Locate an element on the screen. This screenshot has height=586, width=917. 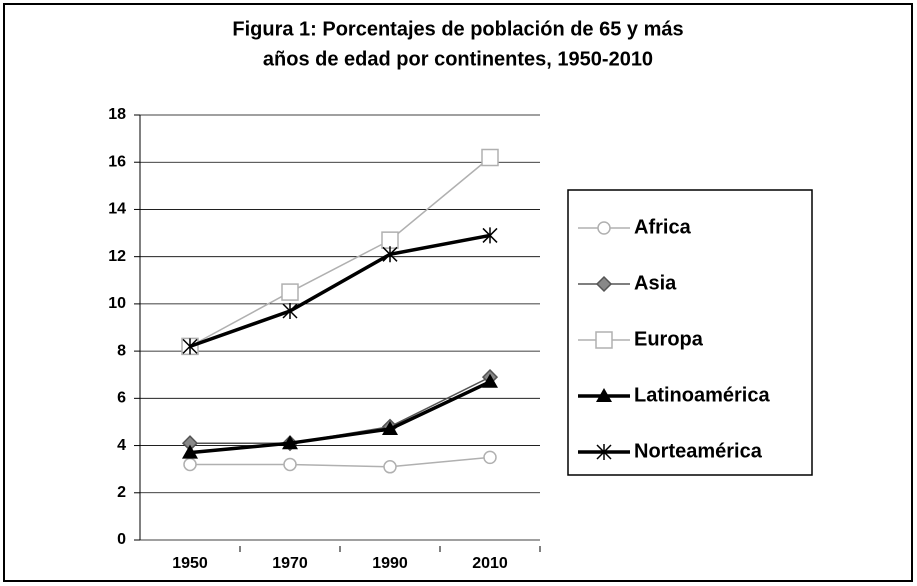
y-tick-label: 8 is located at coordinates (121, 350).